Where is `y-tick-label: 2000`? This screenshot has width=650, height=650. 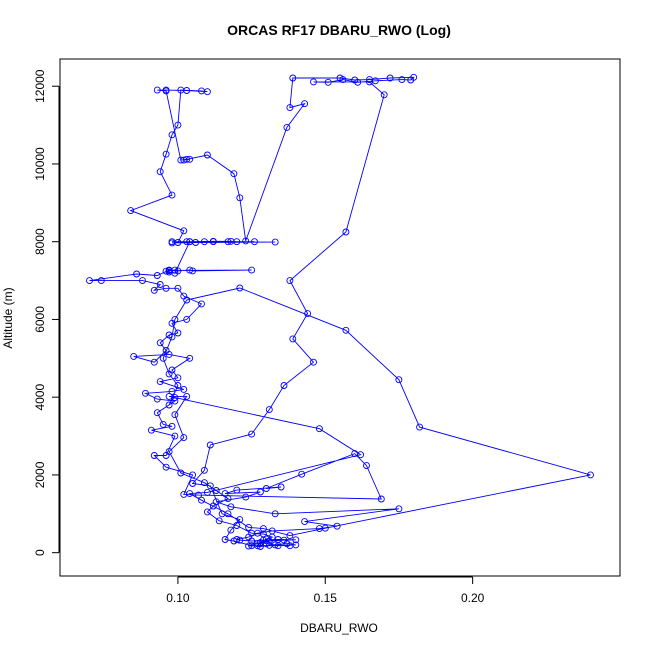
y-tick-label: 2000 is located at coordinates (40, 474).